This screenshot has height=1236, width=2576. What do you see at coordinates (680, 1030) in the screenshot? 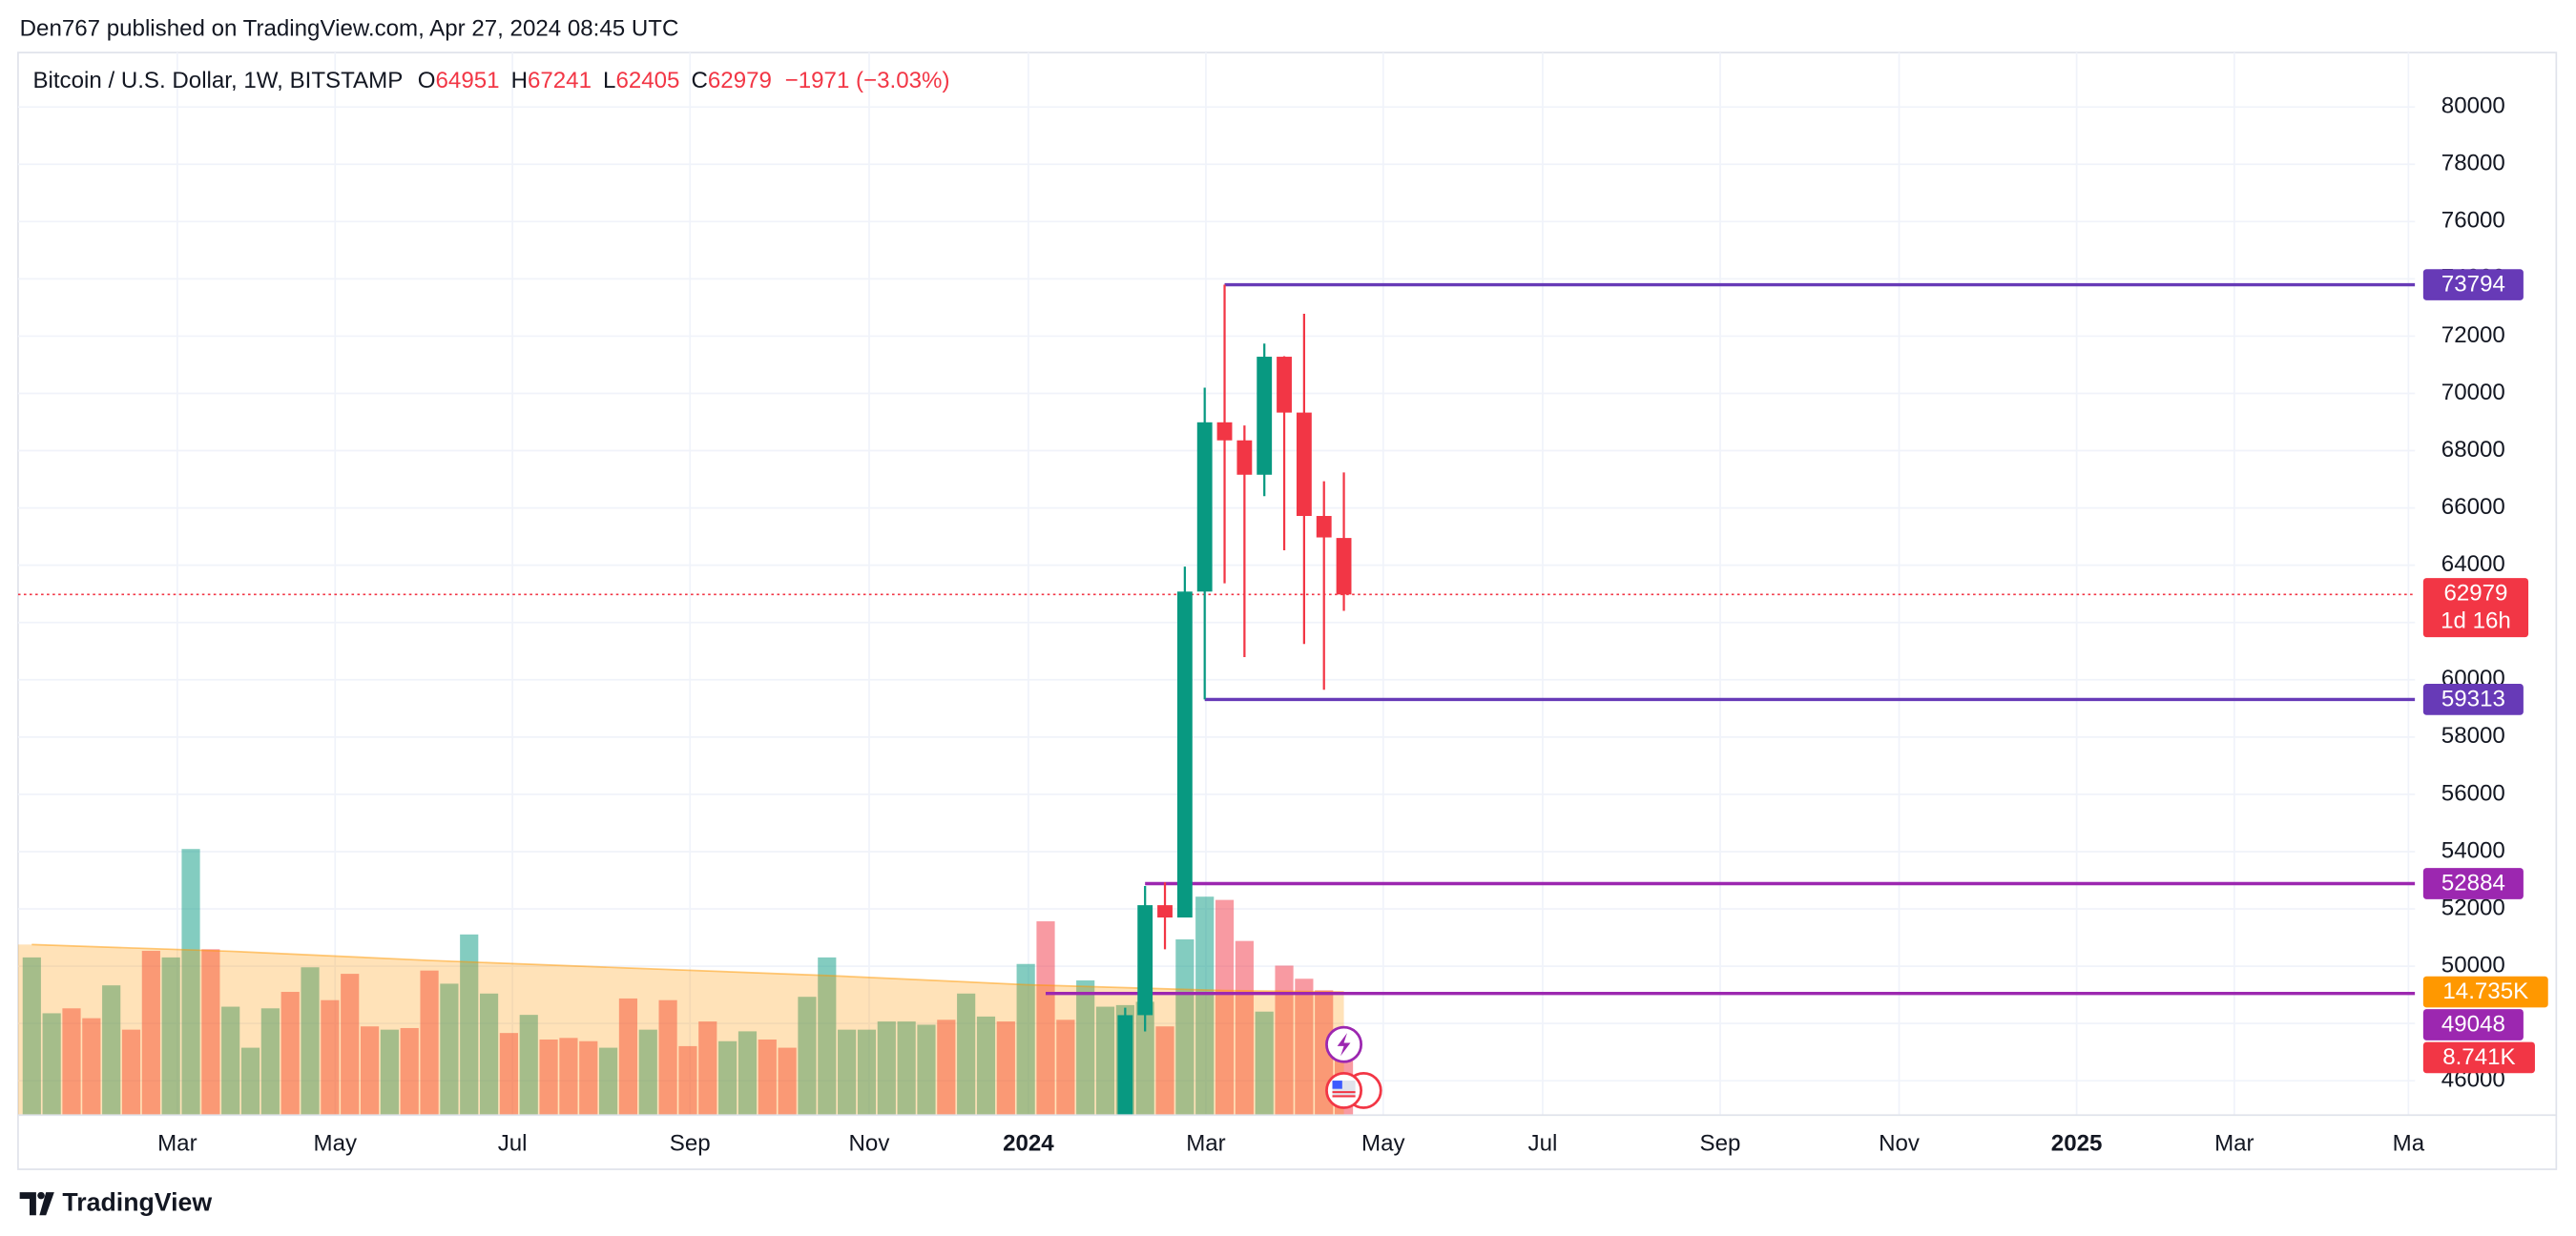
I see `volume-ma-area` at bounding box center [680, 1030].